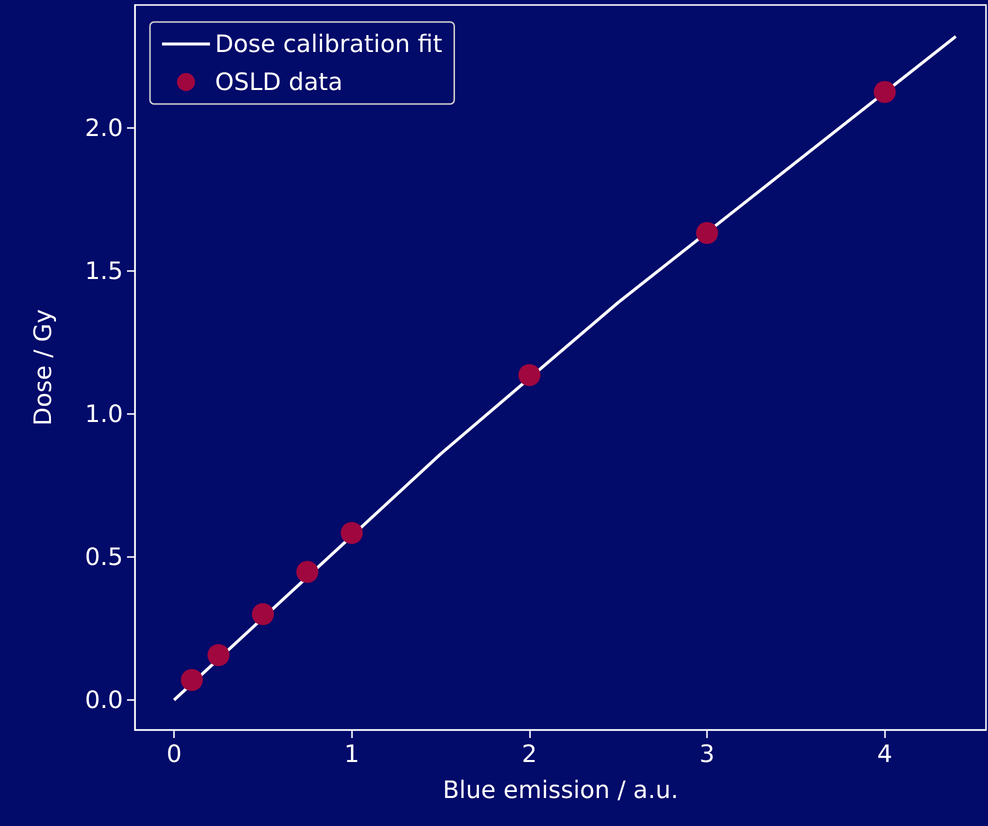 Image resolution: width=988 pixels, height=826 pixels. What do you see at coordinates (352, 754) in the screenshot?
I see `x-tick-label: 1` at bounding box center [352, 754].